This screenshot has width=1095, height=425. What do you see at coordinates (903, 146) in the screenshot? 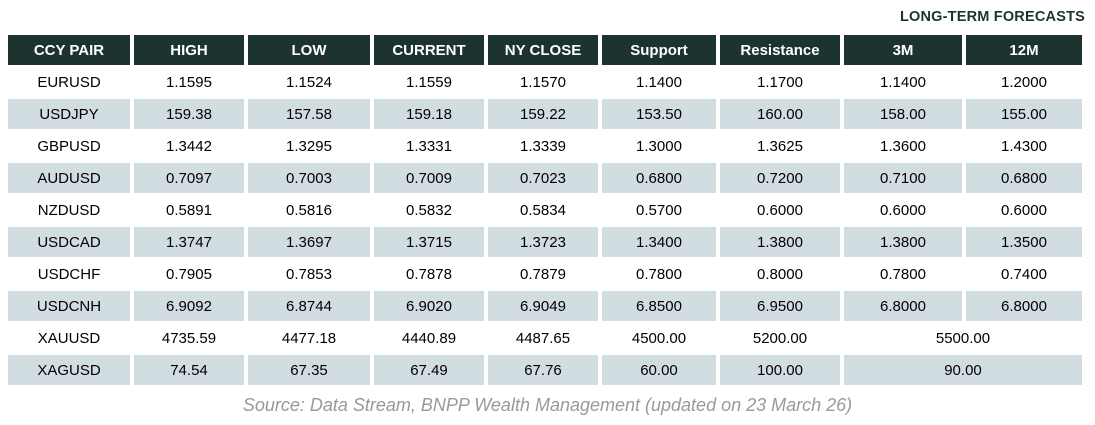
I see `cell-m3: 1.3600` at bounding box center [903, 146].